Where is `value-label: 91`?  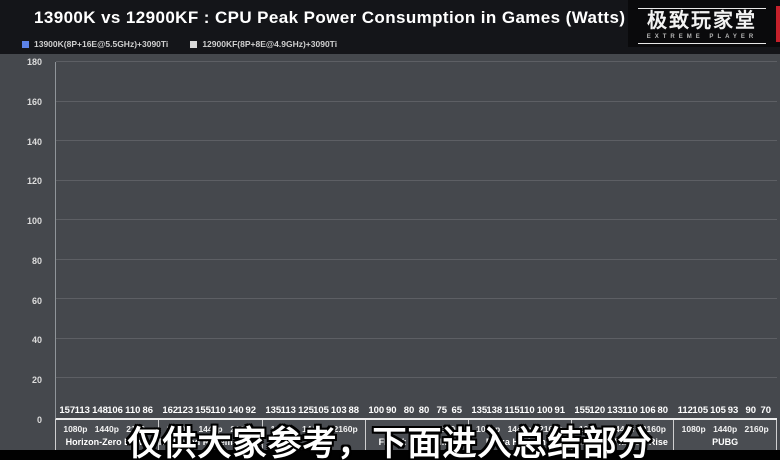 value-label: 91 is located at coordinates (560, 410).